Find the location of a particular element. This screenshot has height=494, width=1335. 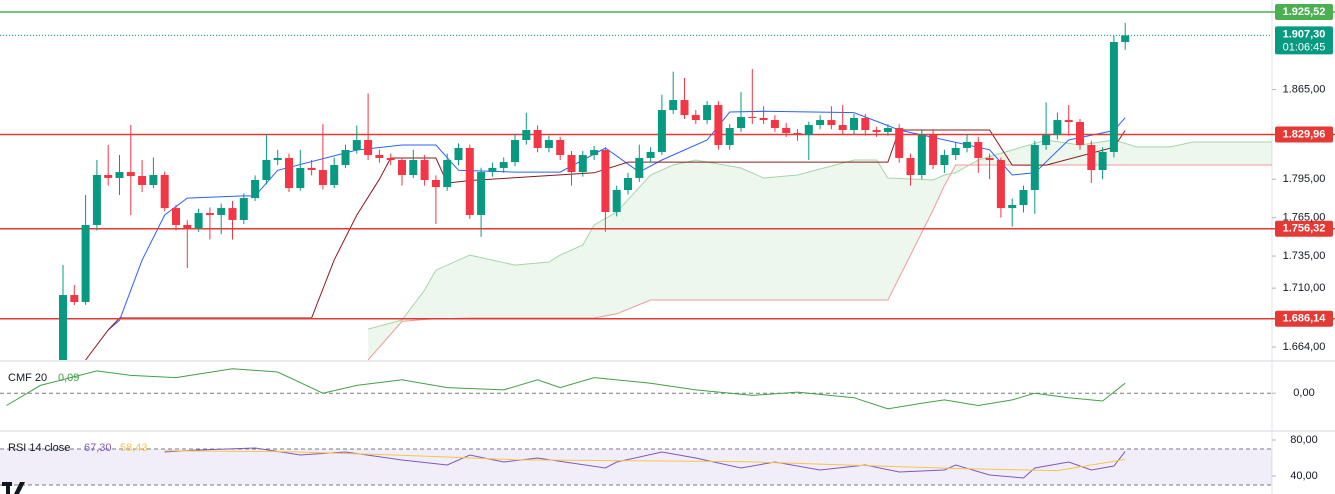

last-price-box is located at coordinates (1304, 40).